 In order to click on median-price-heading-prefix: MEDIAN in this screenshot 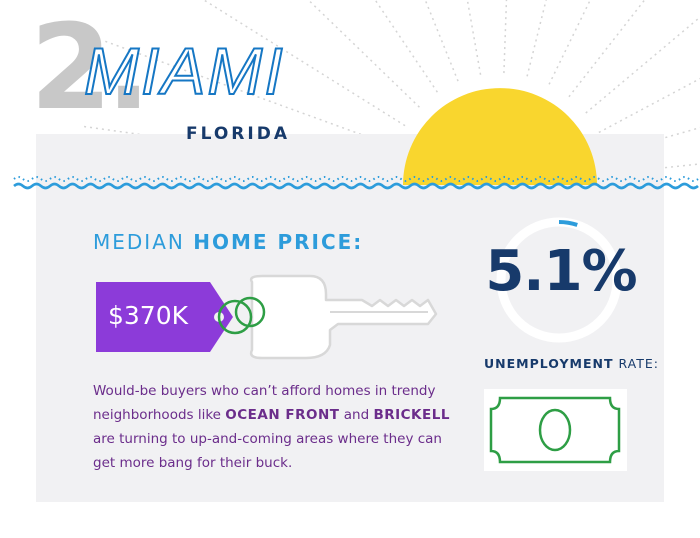, I will do `click(143, 242)`.